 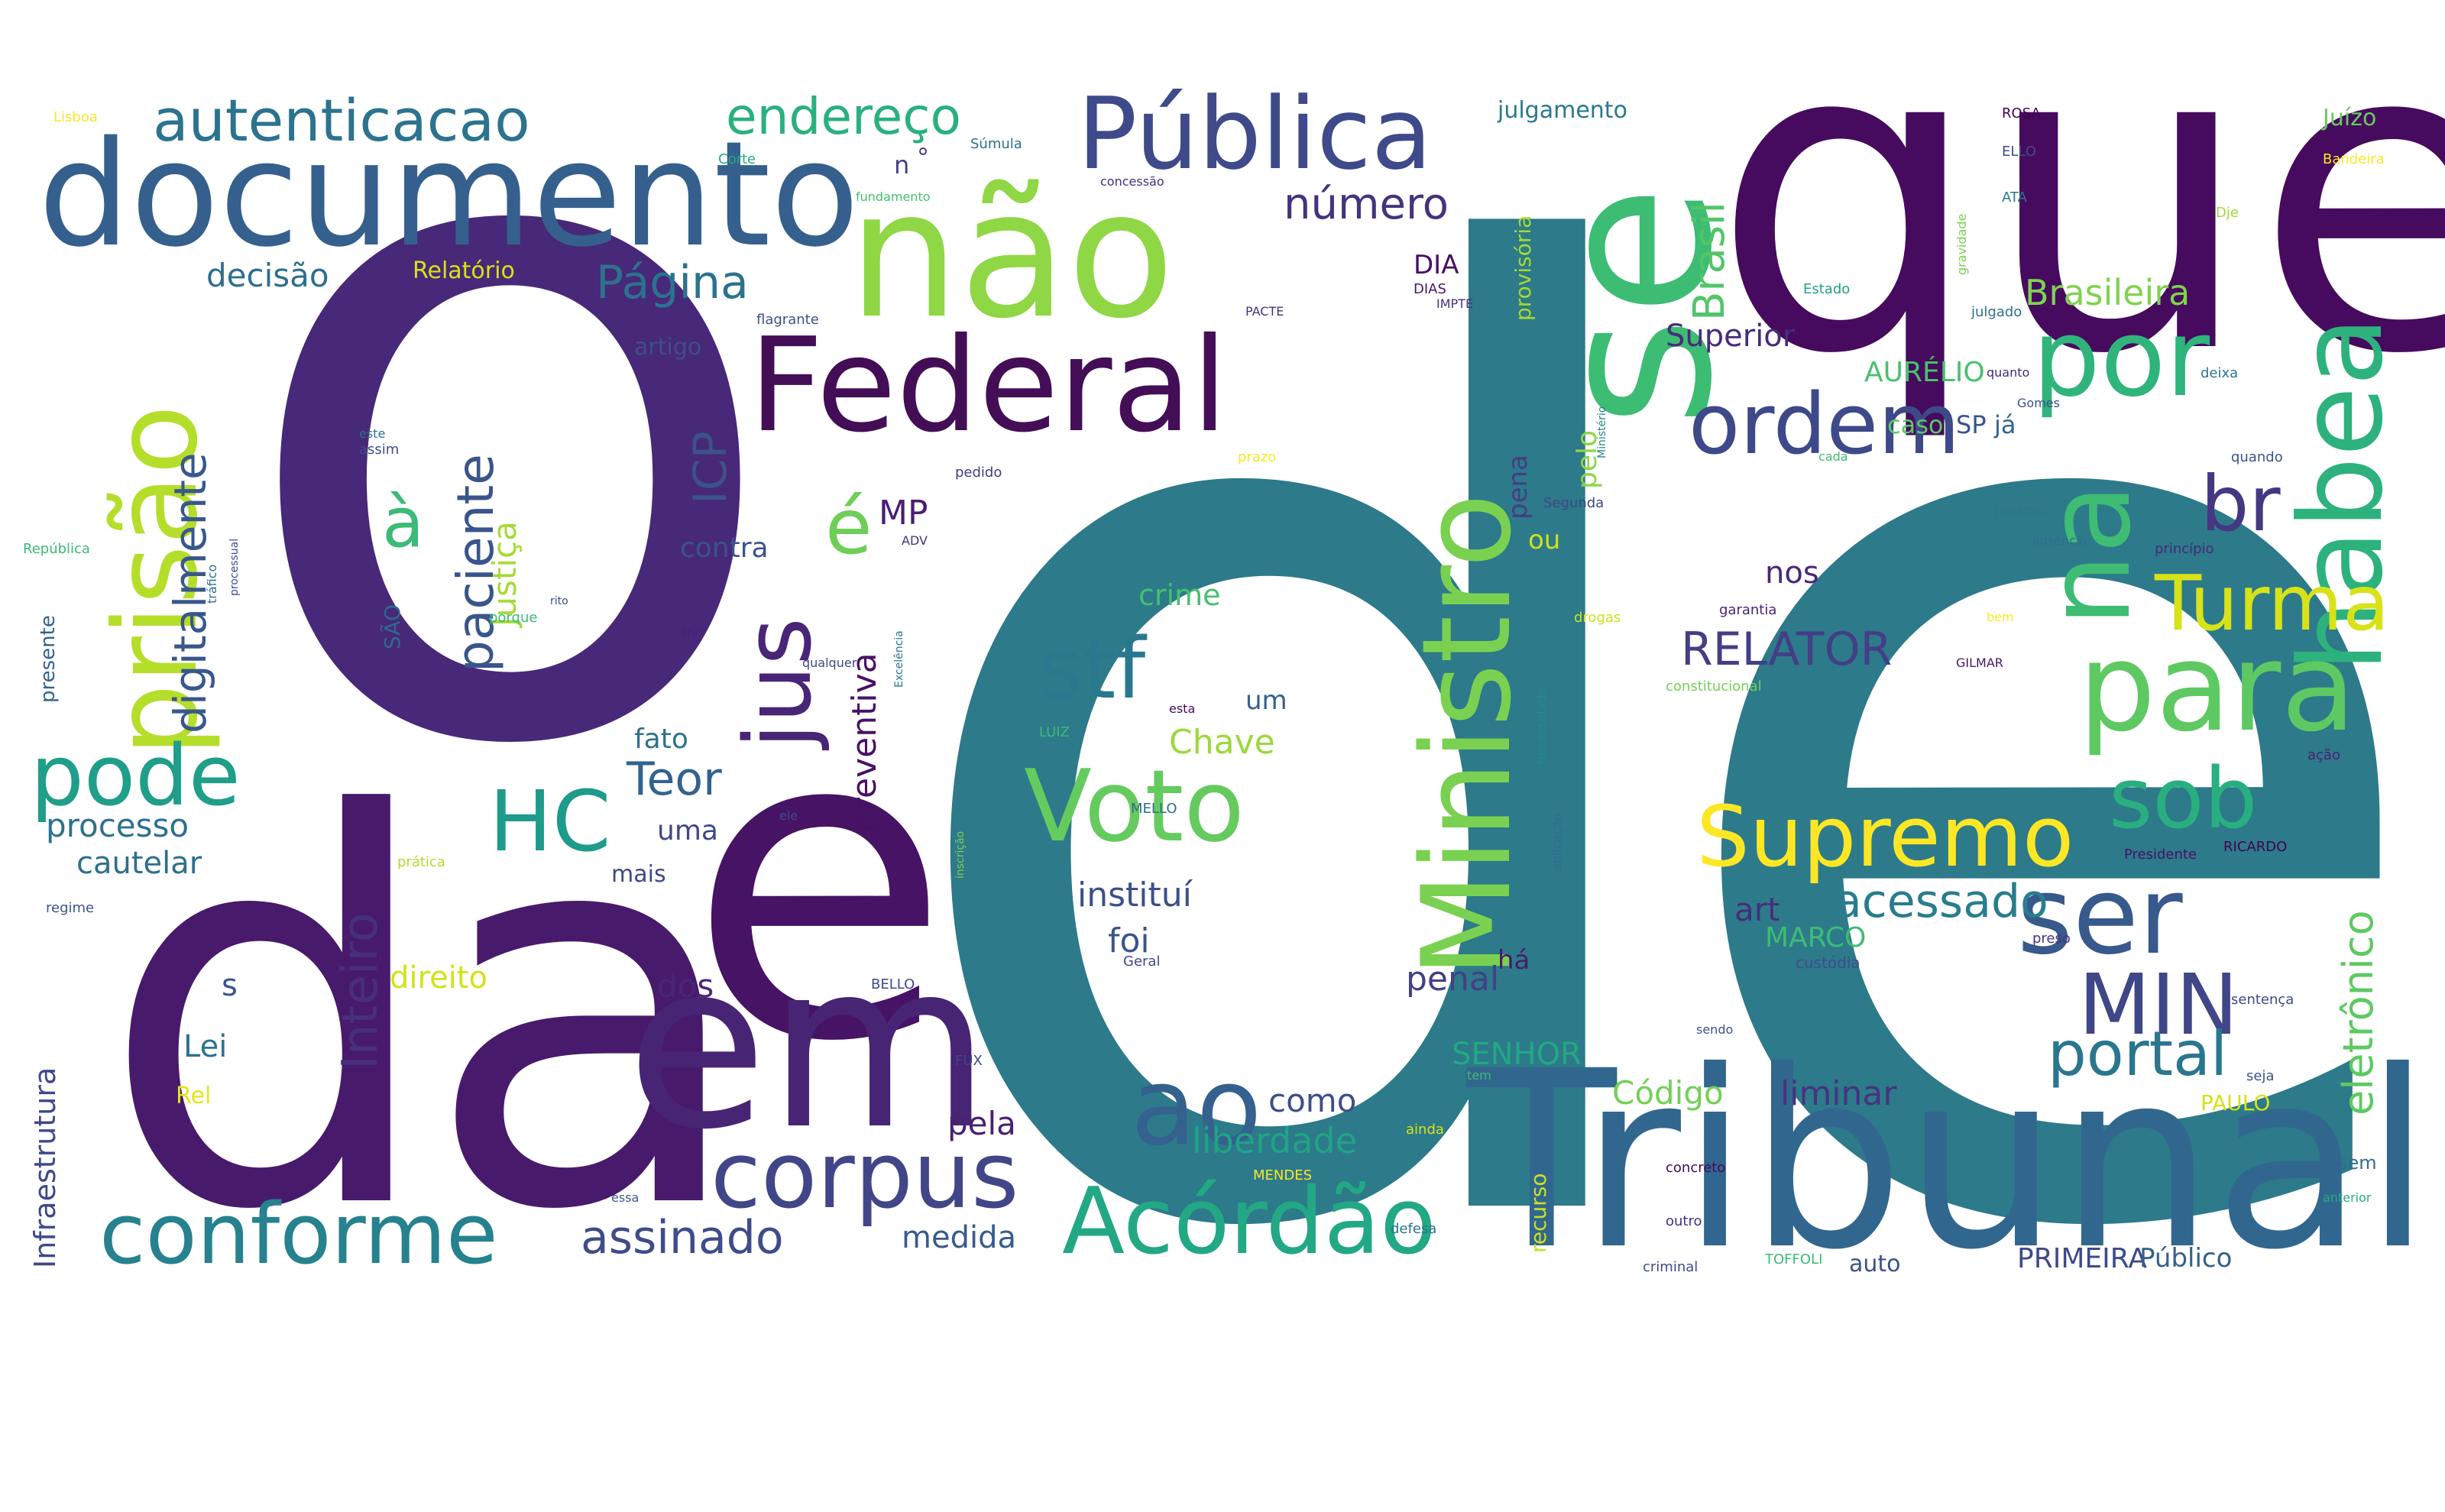 What do you see at coordinates (2347, 1198) in the screenshot?
I see `cloud-word: anterior` at bounding box center [2347, 1198].